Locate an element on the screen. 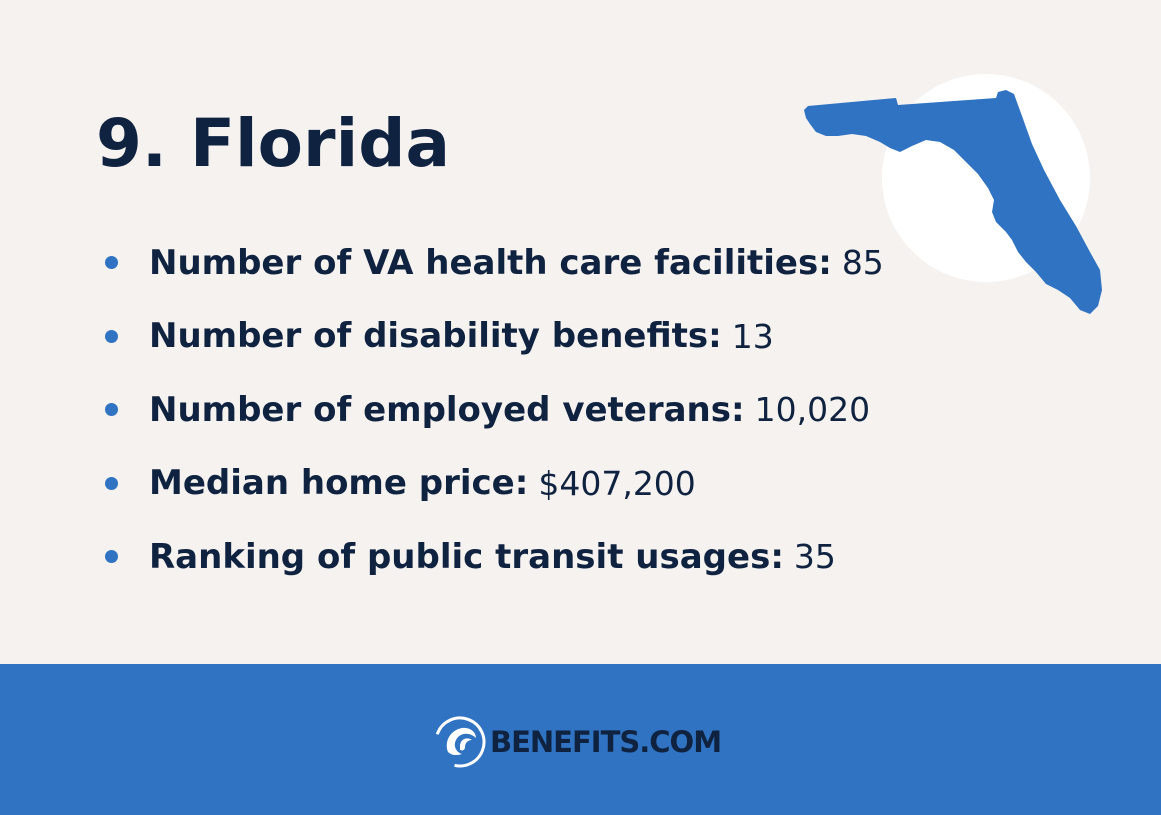  stat-value: 35 is located at coordinates (814, 557).